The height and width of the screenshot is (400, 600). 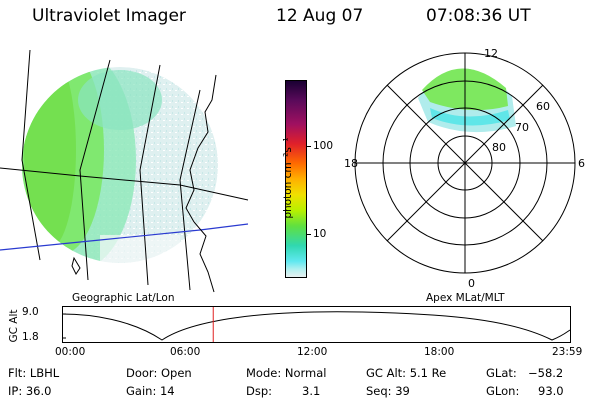 I want to click on altitude-ylabel: GC Alt, so click(x=14, y=326).